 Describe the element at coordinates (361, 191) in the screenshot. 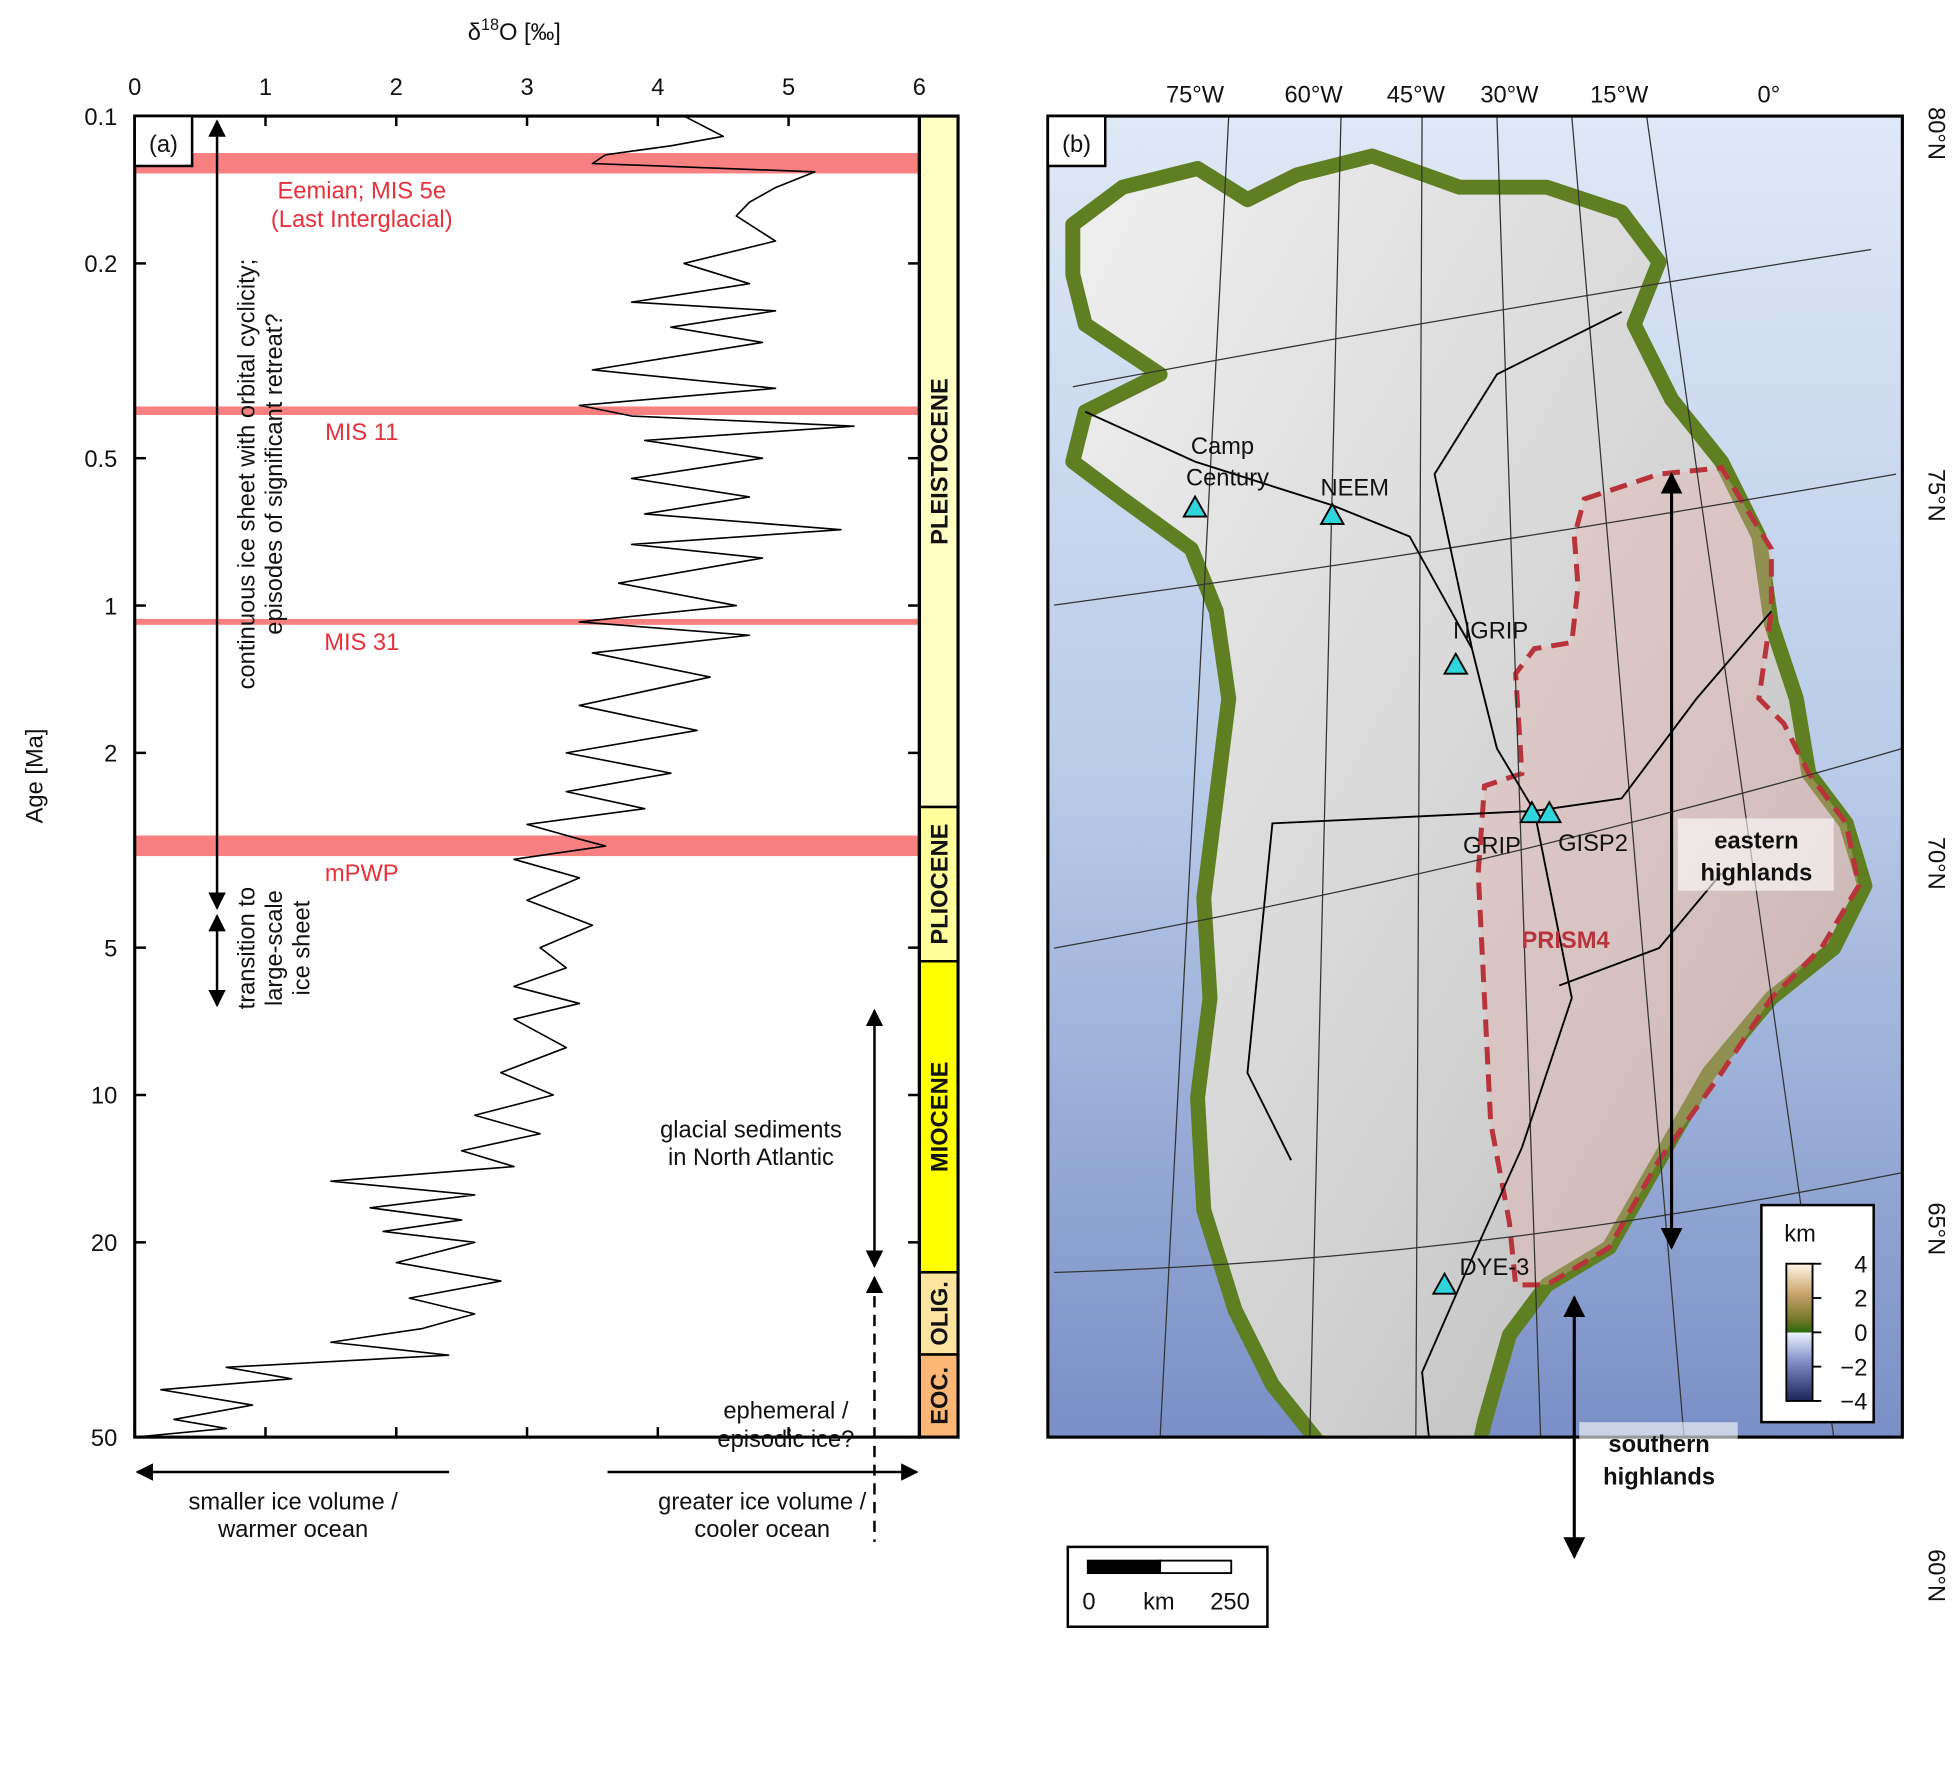

I see `band-label: Eemian; MIS 5e` at that location.